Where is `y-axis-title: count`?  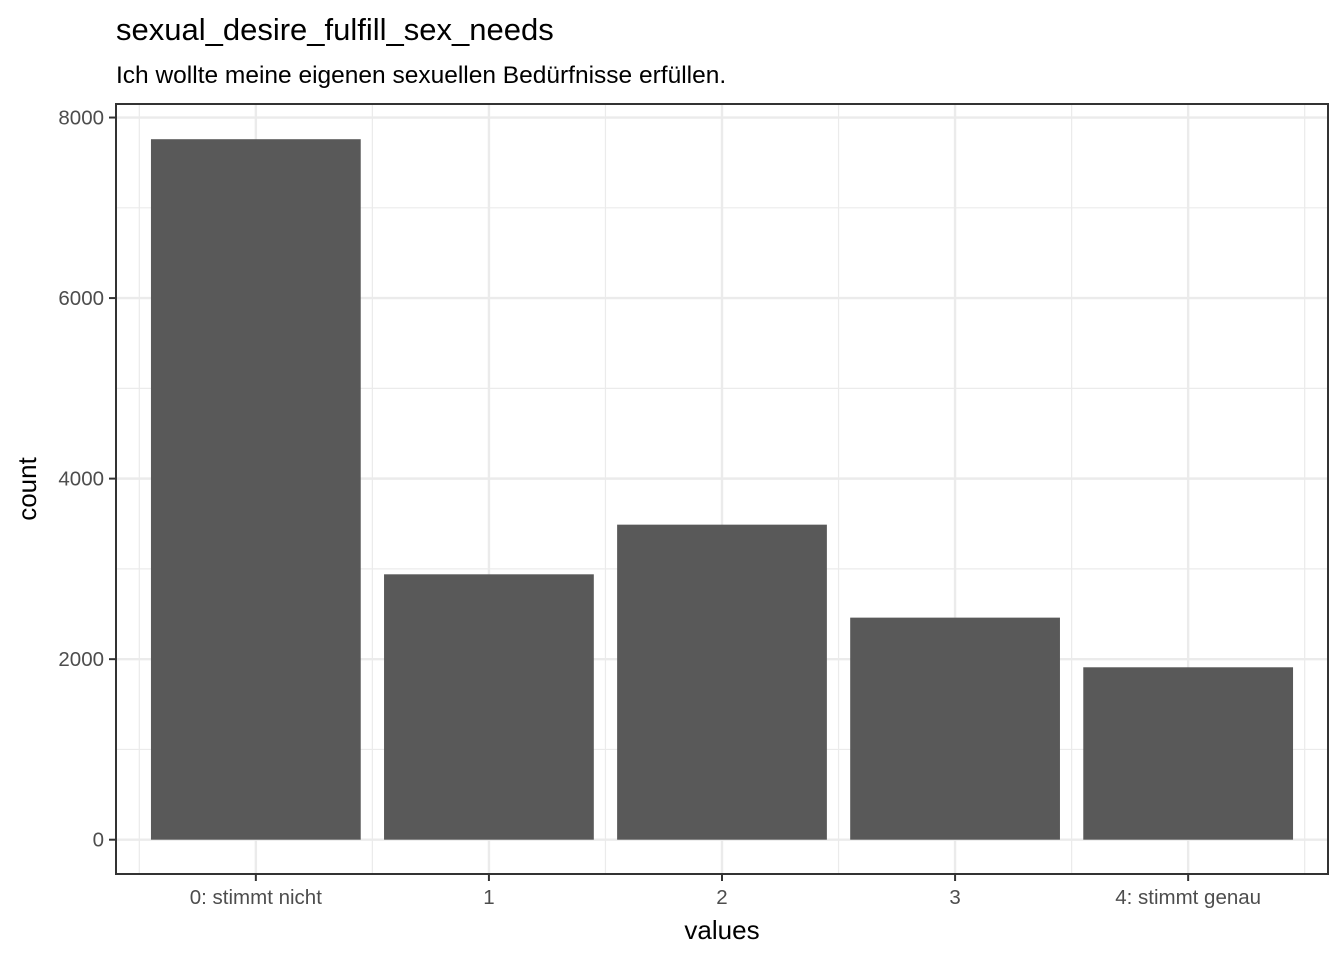
y-axis-title: count is located at coordinates (27, 488).